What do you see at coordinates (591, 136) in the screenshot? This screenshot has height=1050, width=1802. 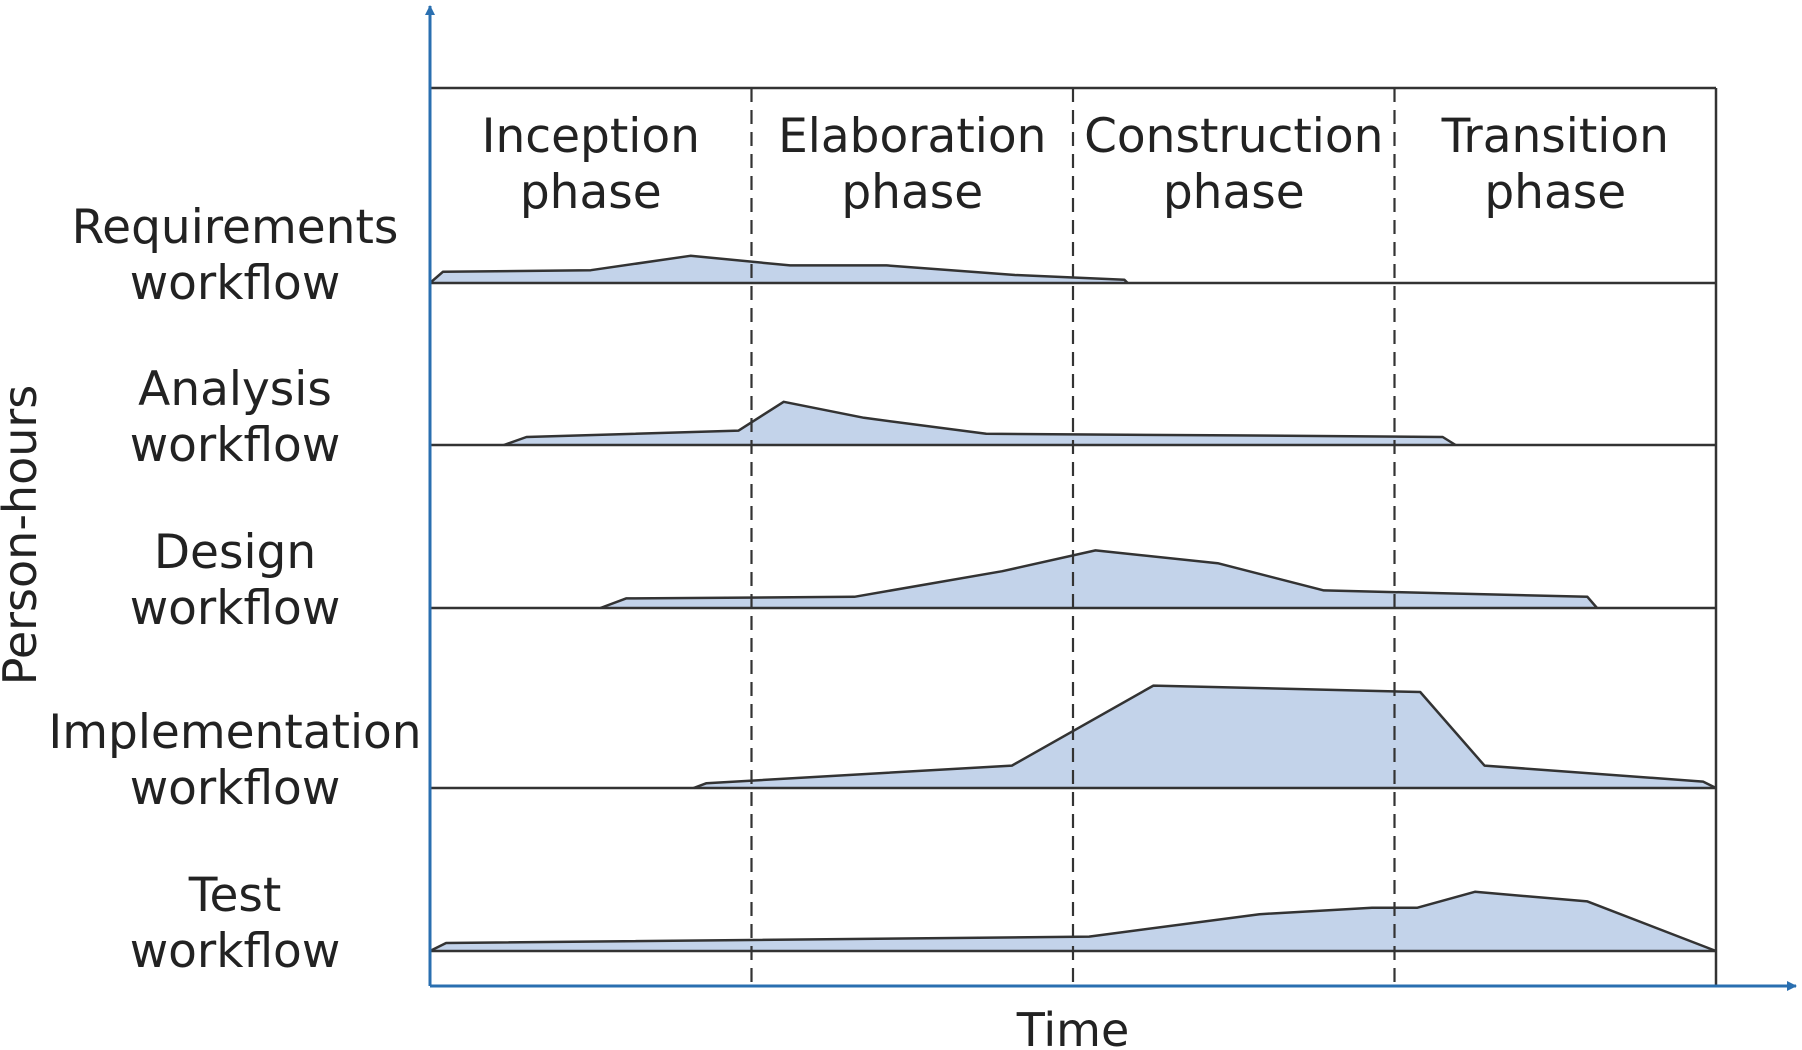 I see `phase-label-0-line1: Inception` at bounding box center [591, 136].